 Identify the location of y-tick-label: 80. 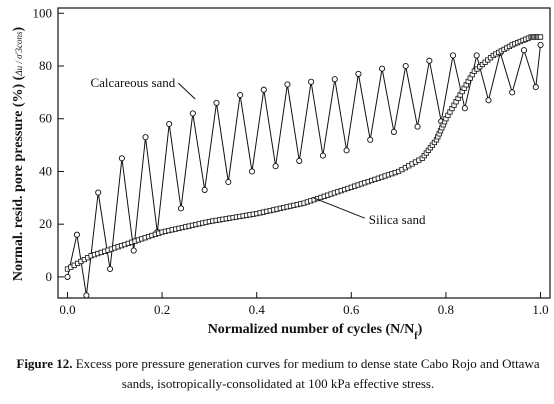
(45, 65).